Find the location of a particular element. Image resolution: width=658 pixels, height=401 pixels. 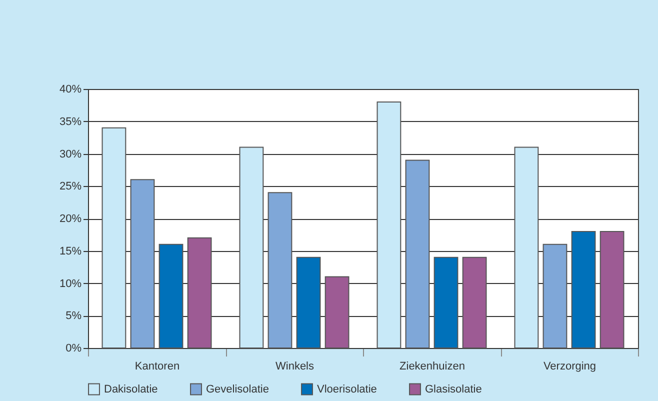

legend-label: Gevelisolatie is located at coordinates (237, 389).